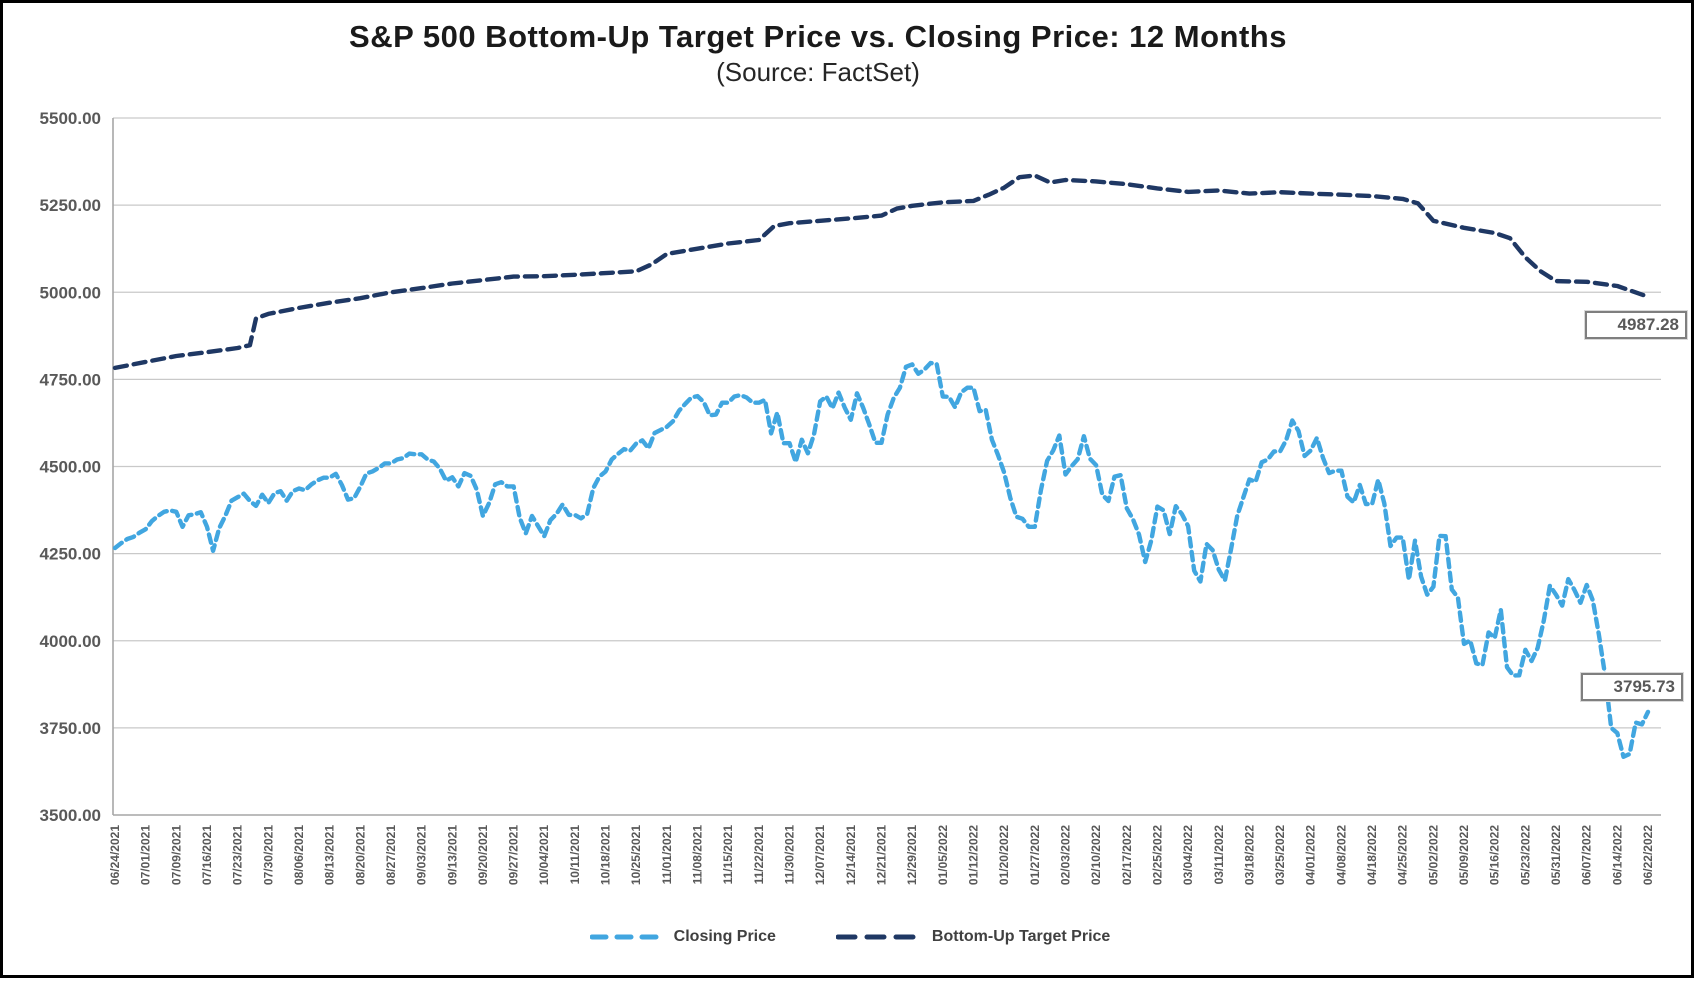  Describe the element at coordinates (115, 855) in the screenshot. I see `x-tick-label: 06/24/2021` at that location.